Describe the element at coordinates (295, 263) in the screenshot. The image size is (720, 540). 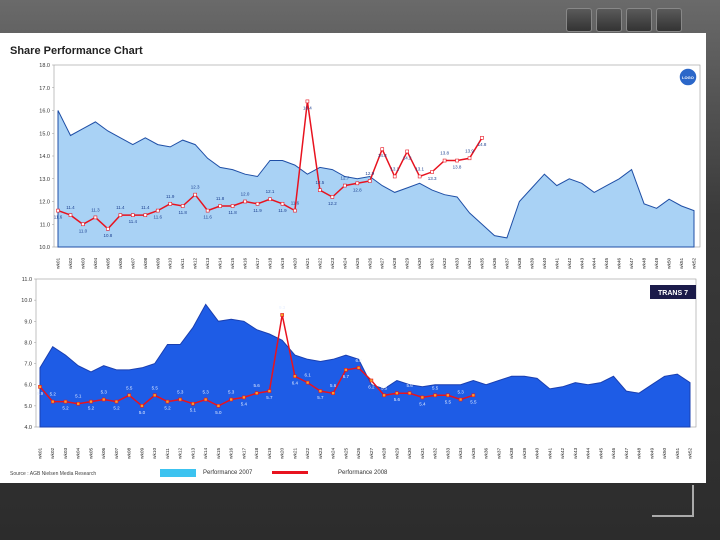
I see `x-tick-label: wk20` at that location.